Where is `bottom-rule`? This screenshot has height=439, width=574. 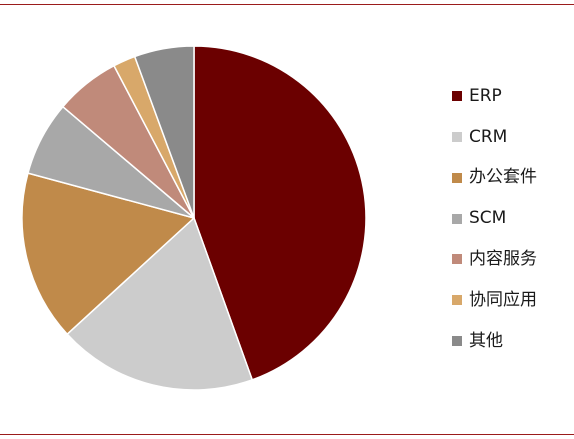 bottom-rule is located at coordinates (287, 434).